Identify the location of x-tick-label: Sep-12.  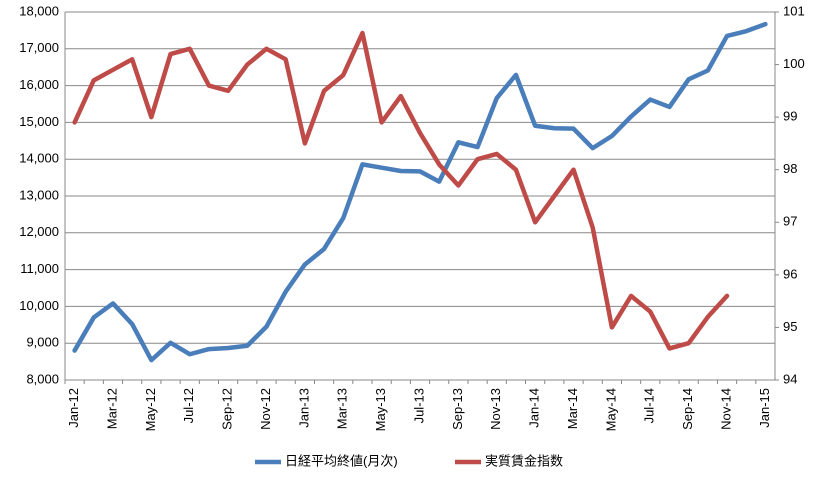
(227, 409).